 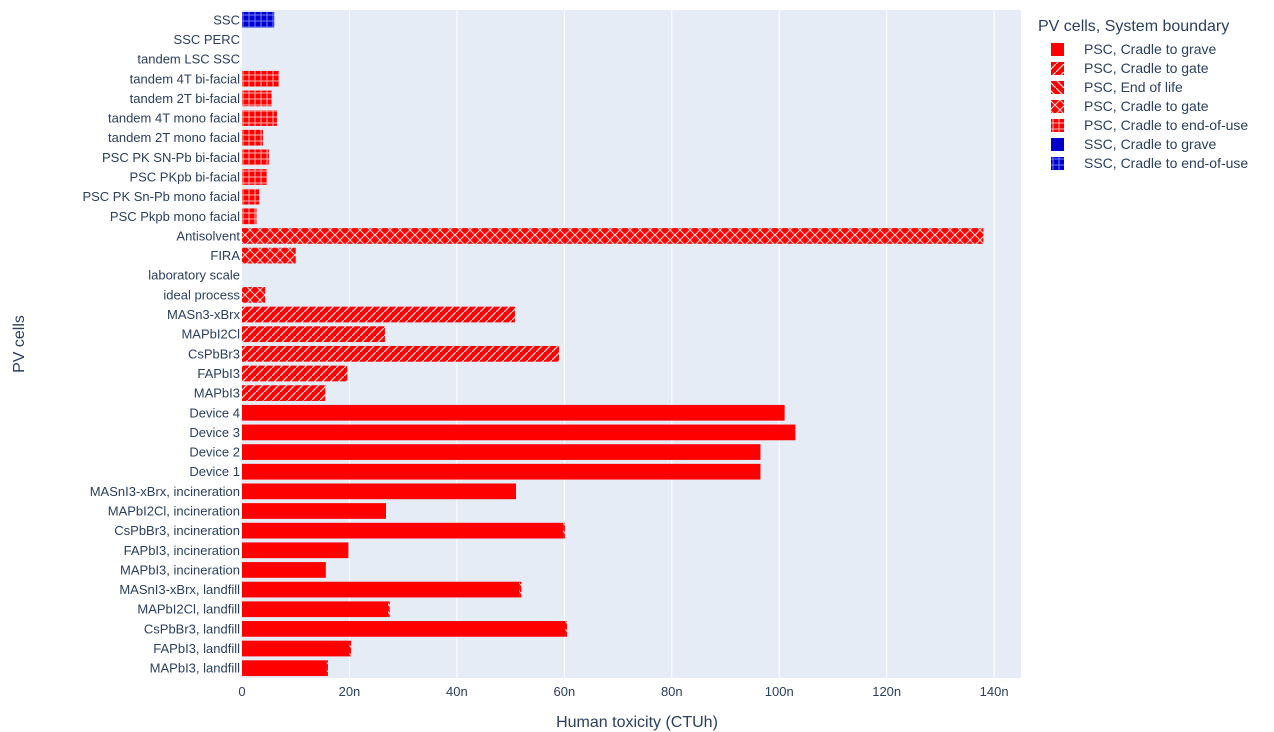 What do you see at coordinates (218, 373) in the screenshot?
I see `category-label: FAPbI3` at bounding box center [218, 373].